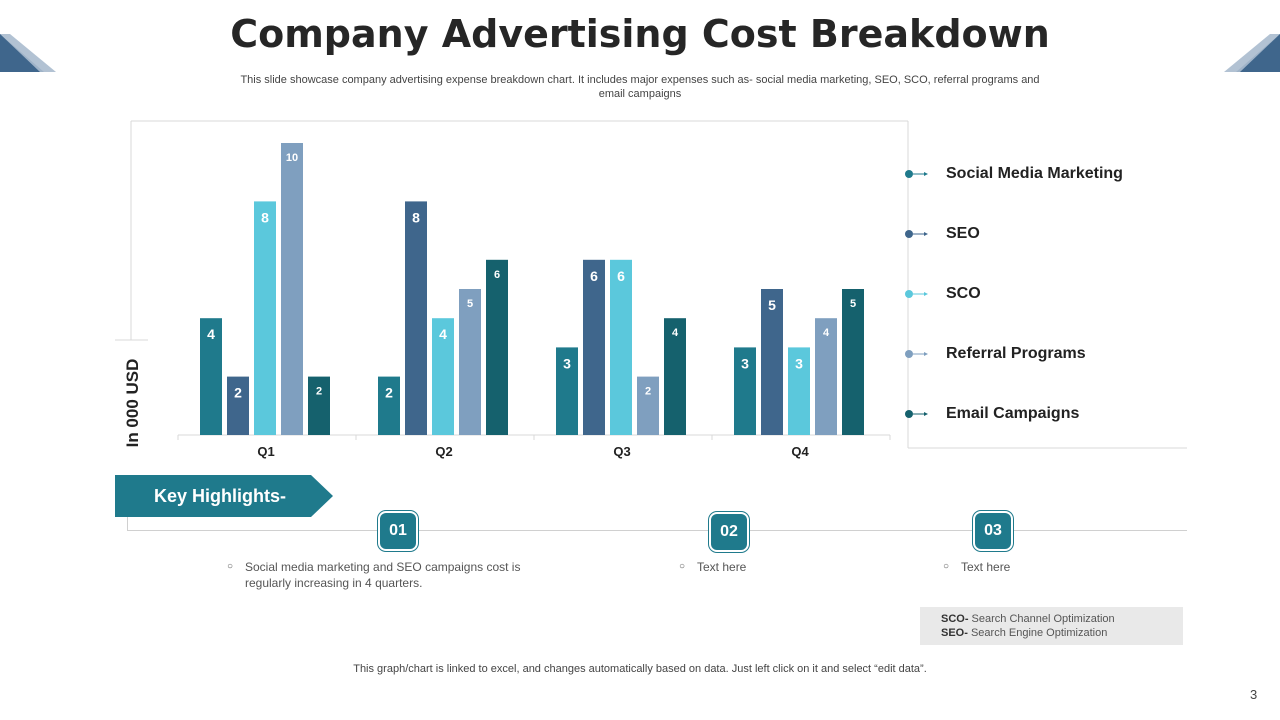 The height and width of the screenshot is (720, 1280). I want to click on corner-decoration-right, so click(1252, 53).